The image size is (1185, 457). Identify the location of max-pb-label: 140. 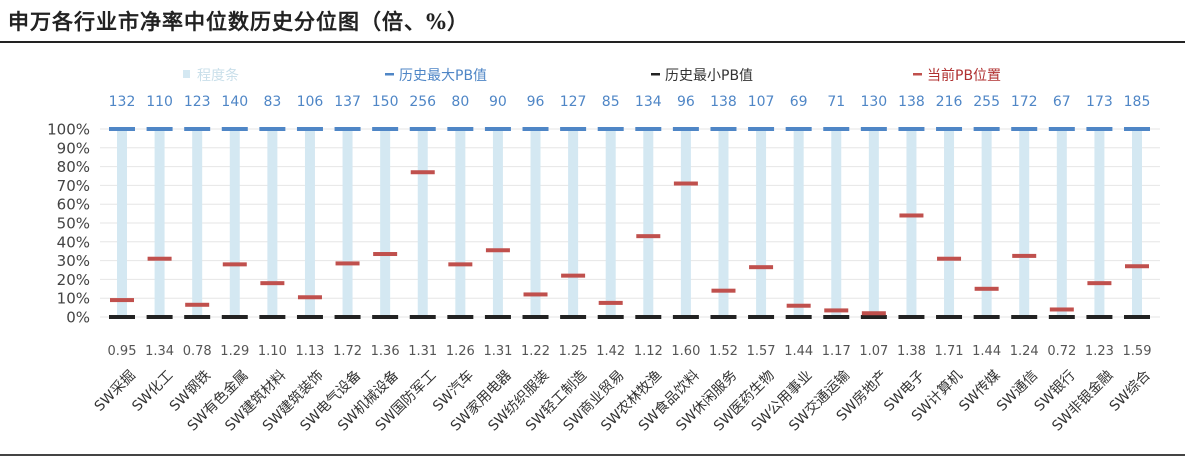
(234, 102).